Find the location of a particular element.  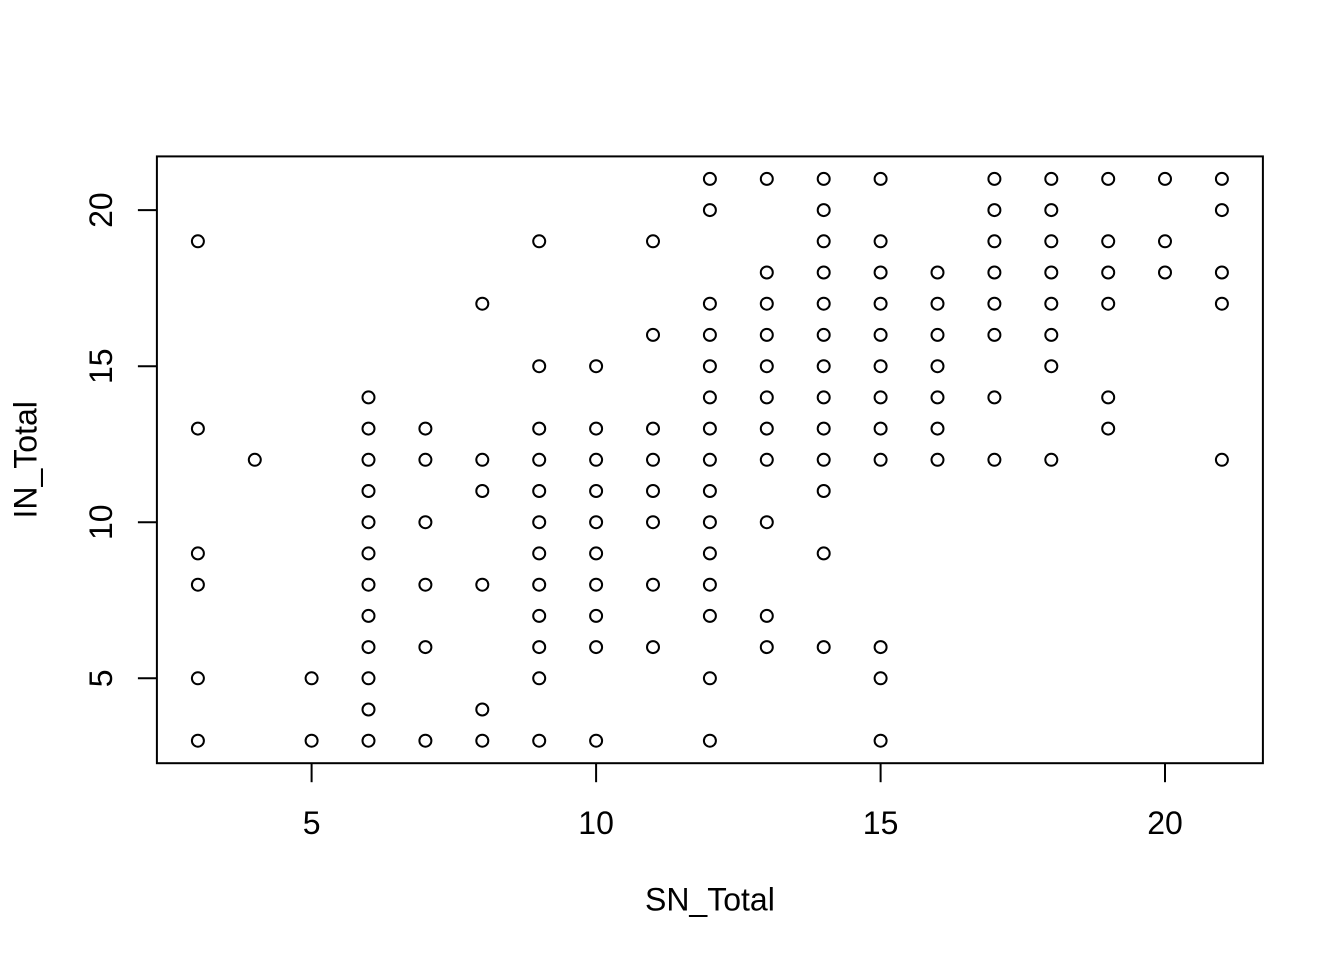

svg-text: IN_Total is located at coordinates (26, 459).